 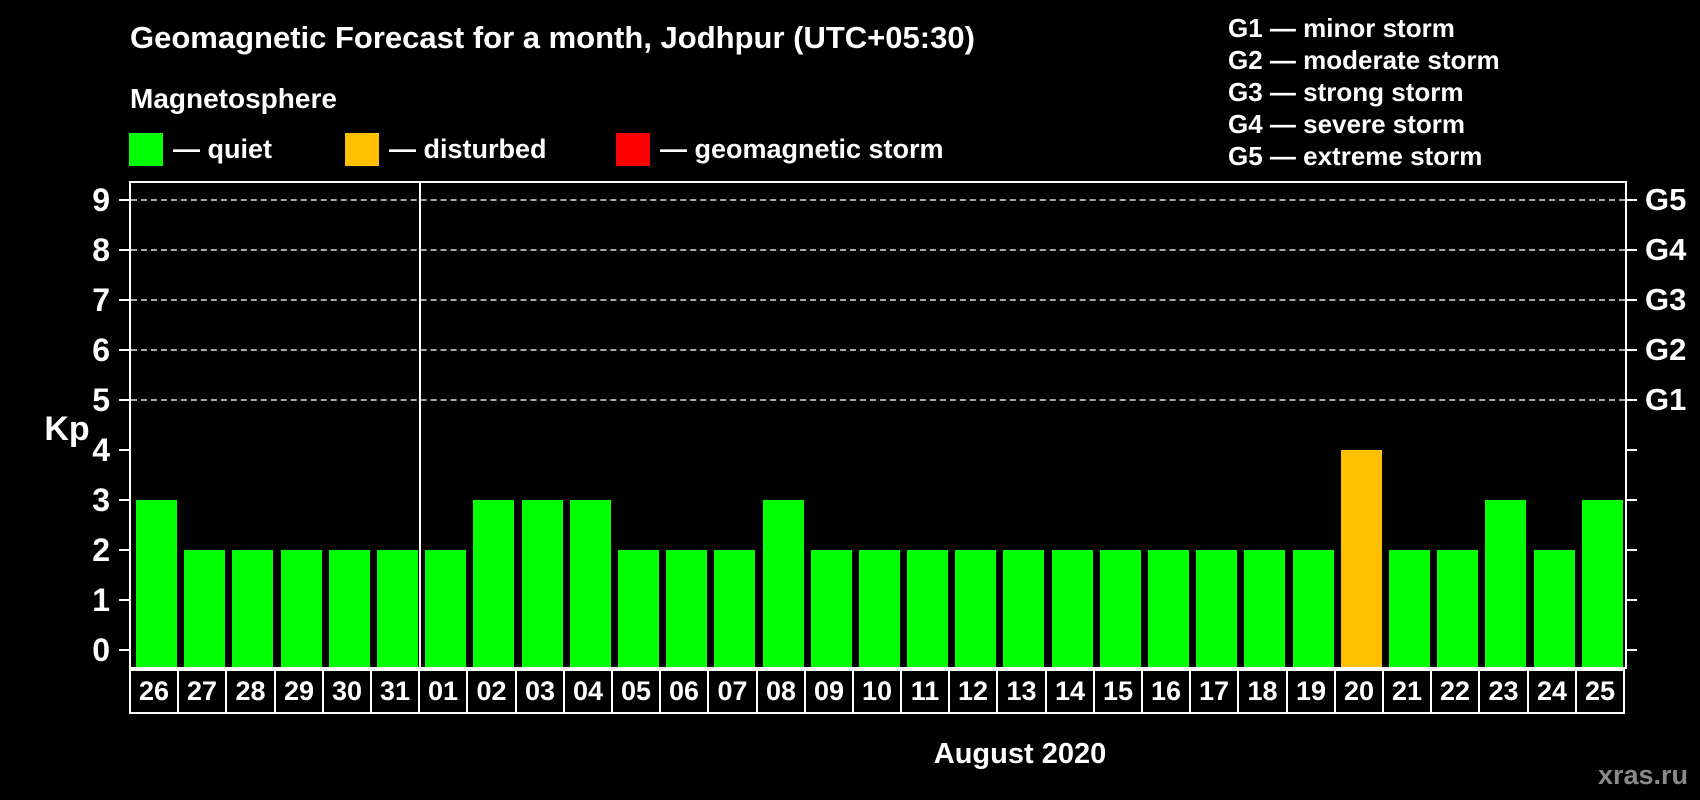 I want to click on x-tick-label-day-14: 14, so click(x=1070, y=691).